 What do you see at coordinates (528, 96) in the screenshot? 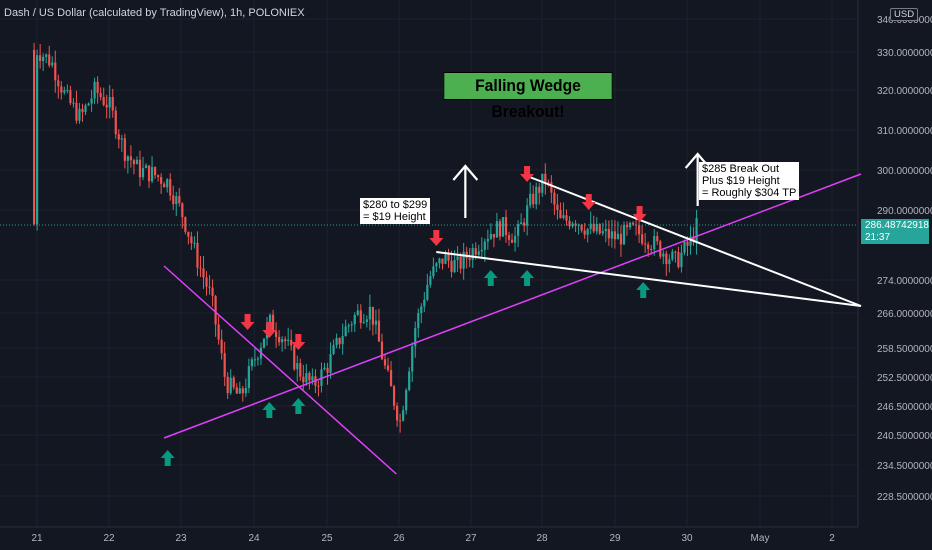
I see `headline-annotation: Falling Wedge Breakout!` at bounding box center [528, 96].